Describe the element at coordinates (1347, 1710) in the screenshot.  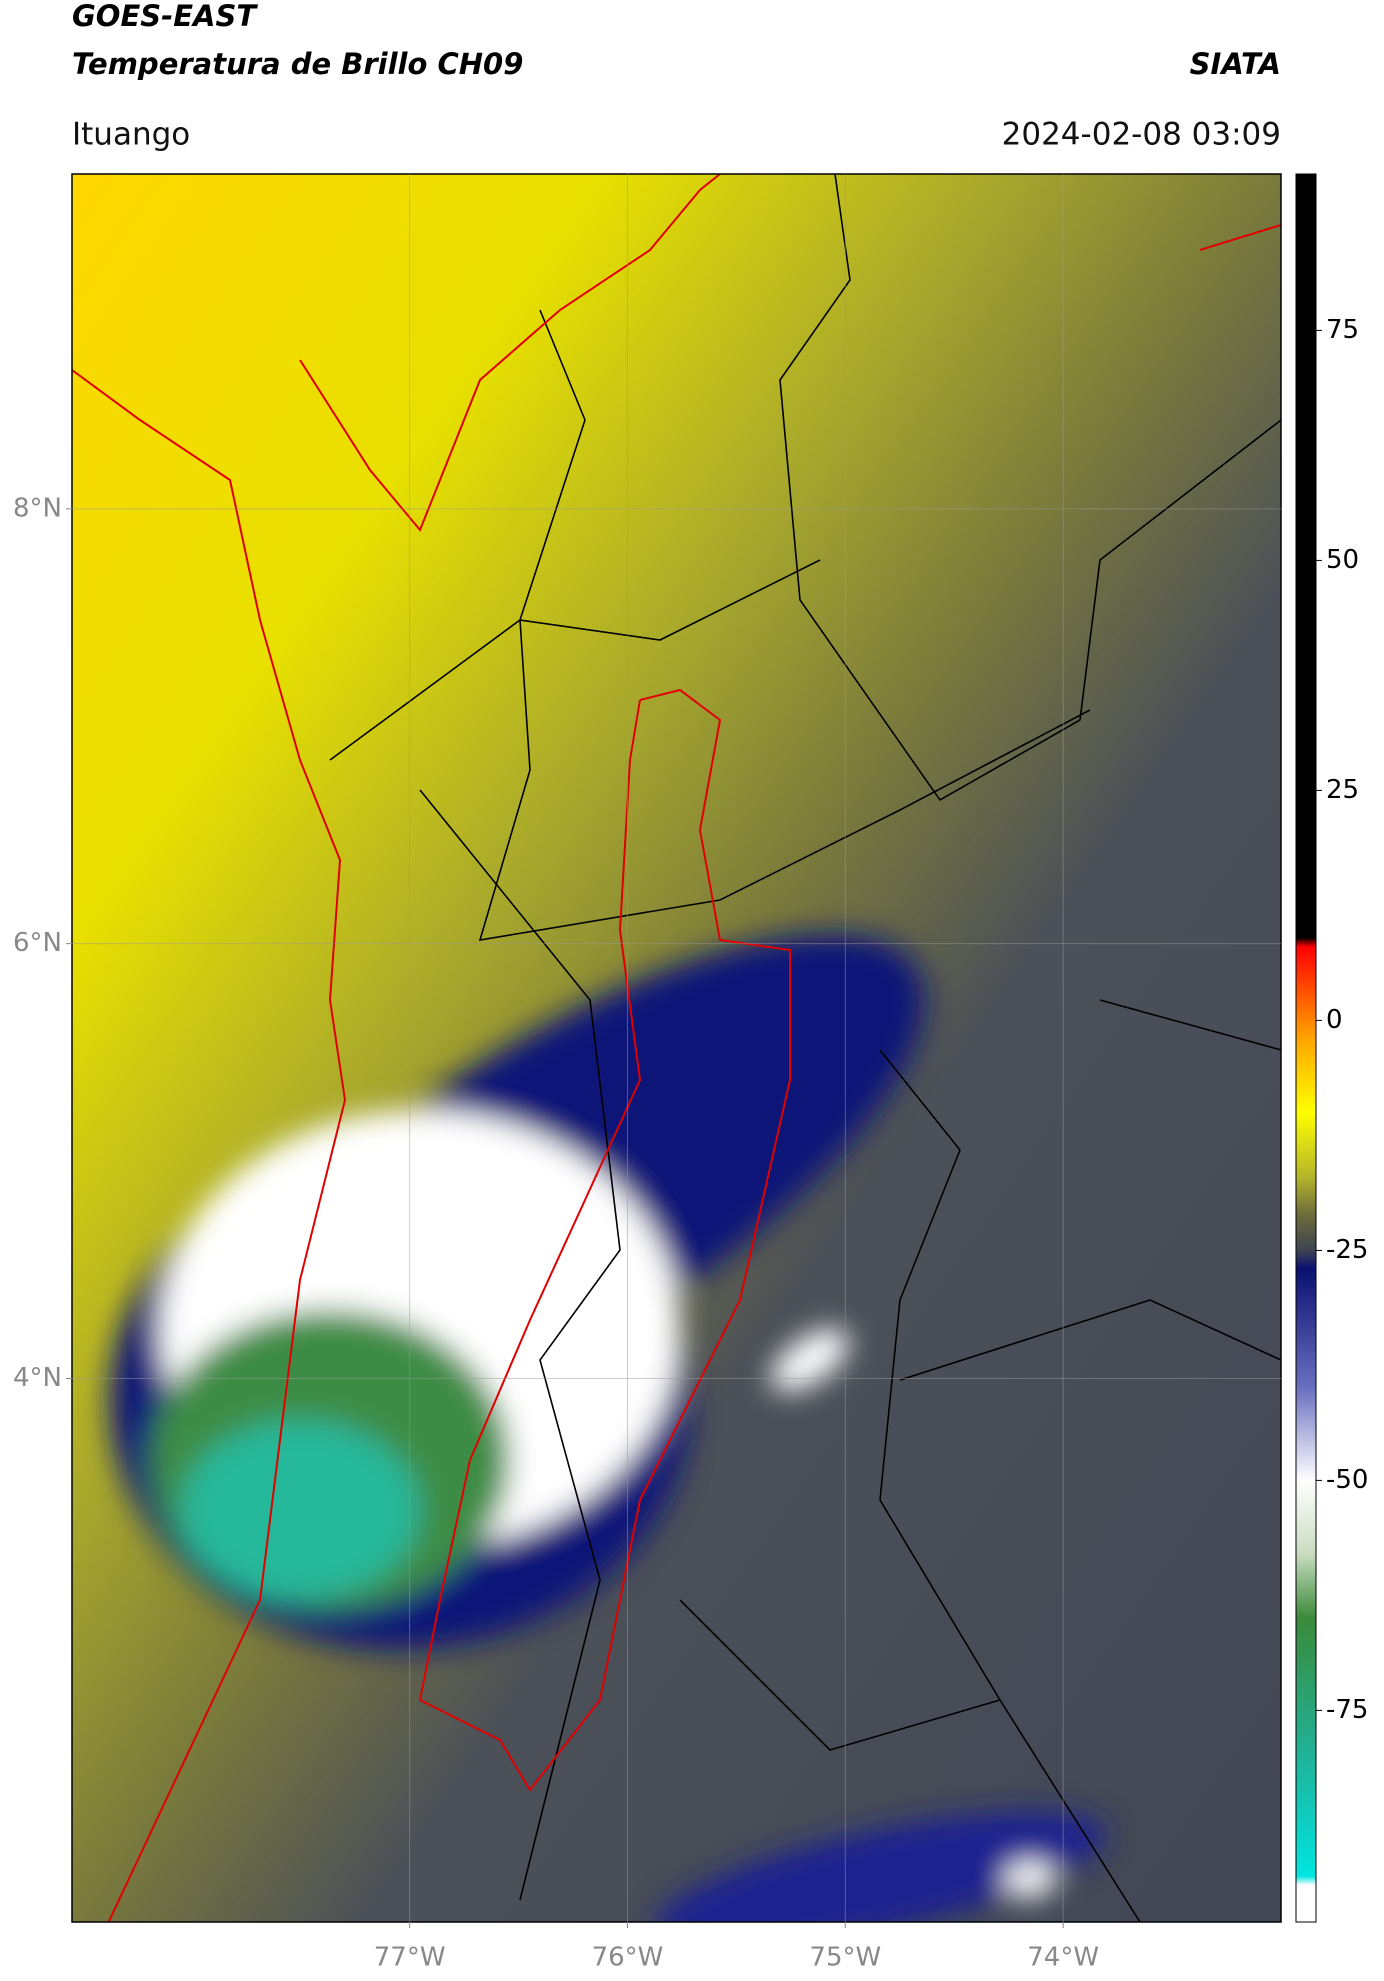
I see `colorbar-tick-label: -75` at that location.